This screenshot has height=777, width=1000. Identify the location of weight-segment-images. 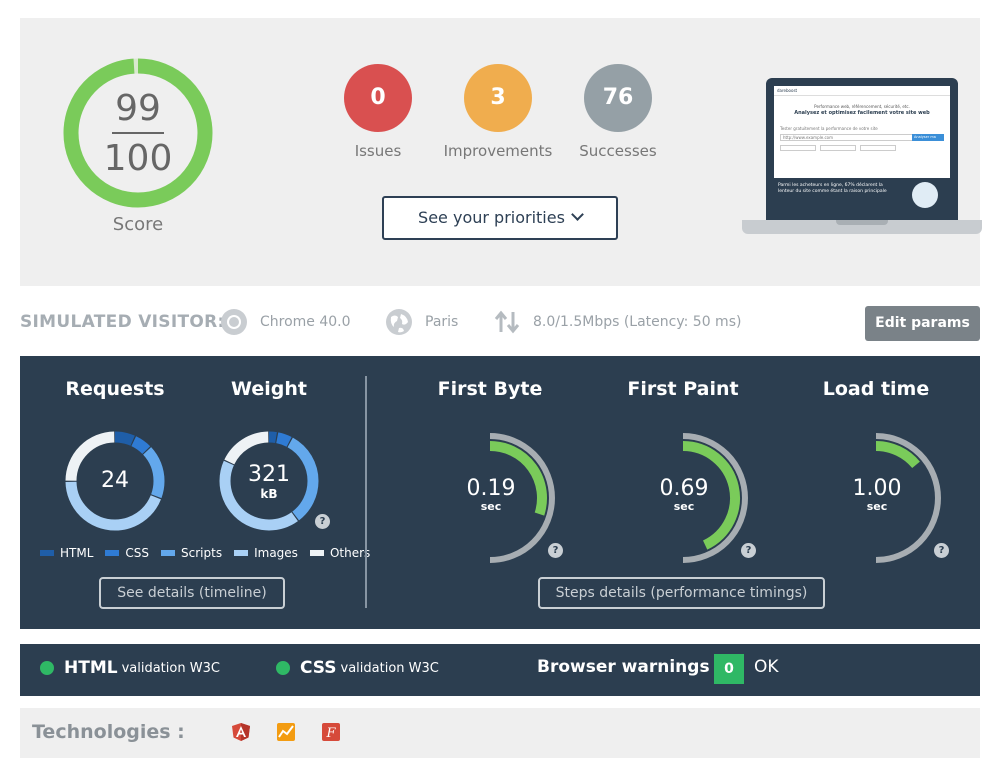
(269, 481).